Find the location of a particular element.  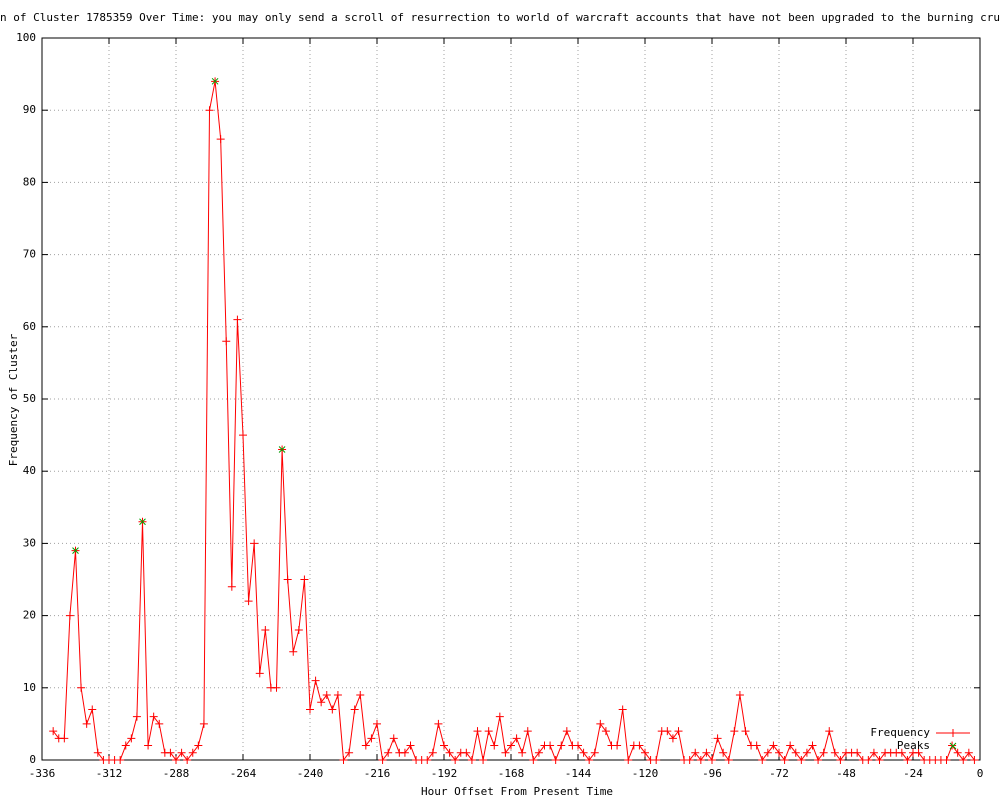

y-tick-label: 80 is located at coordinates (29, 181).